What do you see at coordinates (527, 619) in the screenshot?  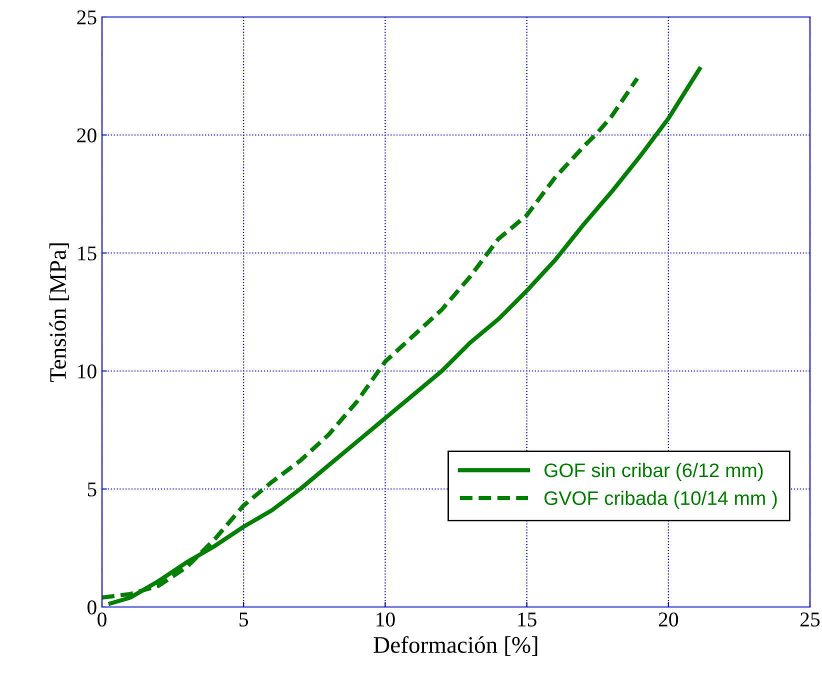 I see `x-tick-label: 15` at bounding box center [527, 619].